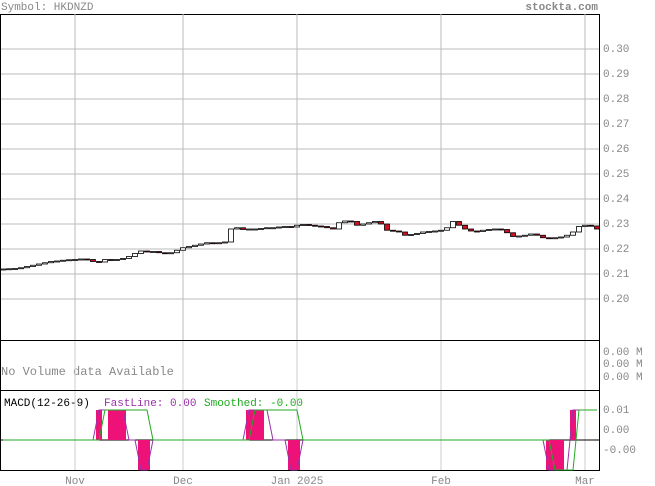  I want to click on y-tick-label: 0.23, so click(616, 225).